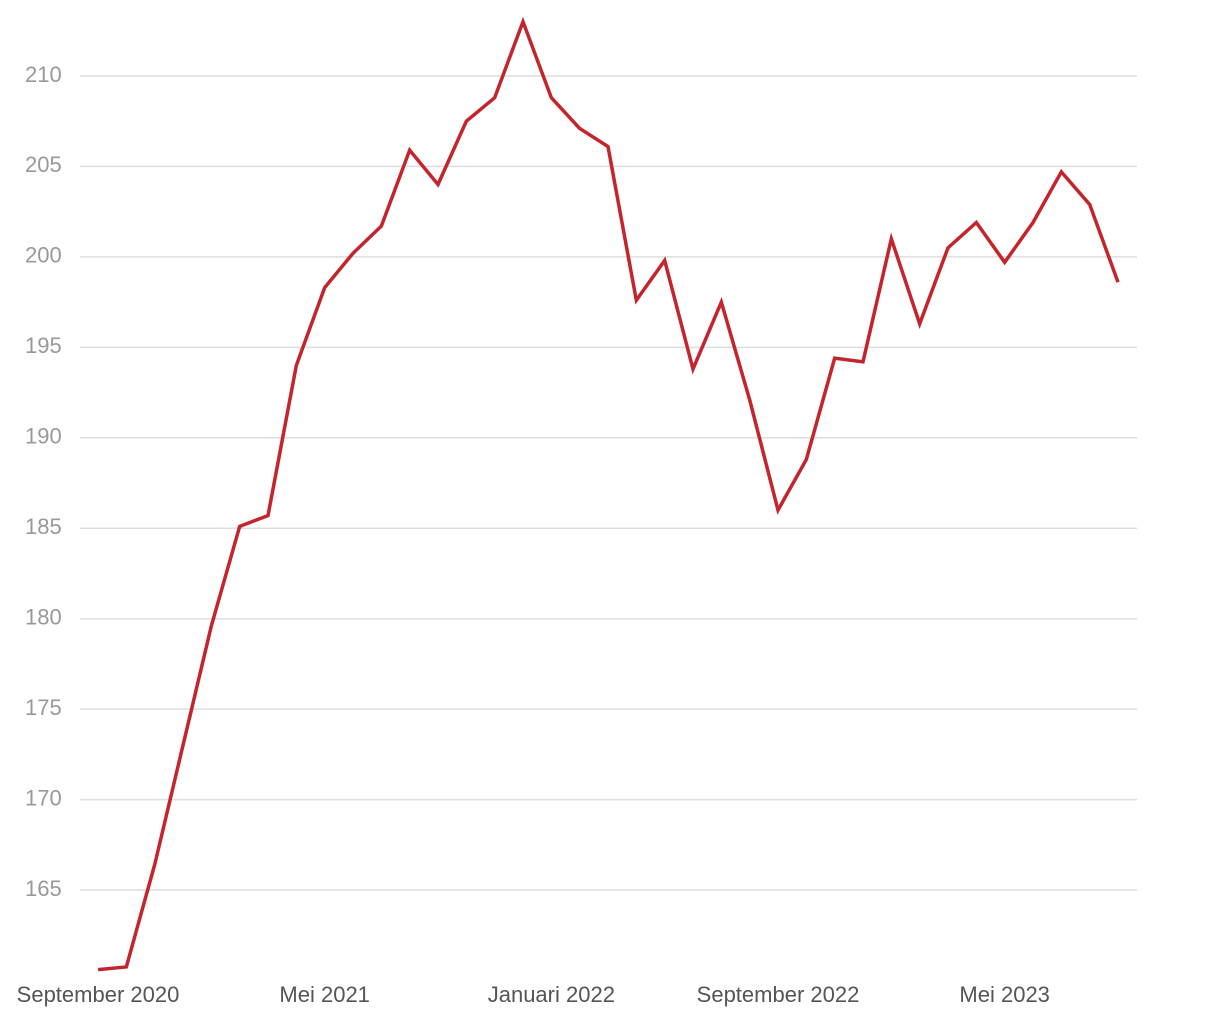 This screenshot has height=1020, width=1220. What do you see at coordinates (43, 345) in the screenshot?
I see `y-tick-label: 195` at bounding box center [43, 345].